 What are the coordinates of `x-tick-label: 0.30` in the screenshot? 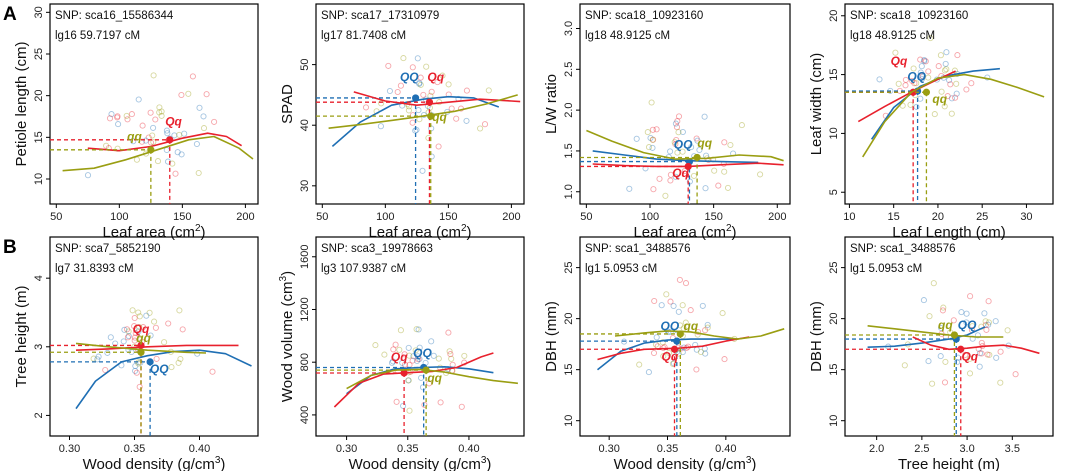 It's located at (346, 449).